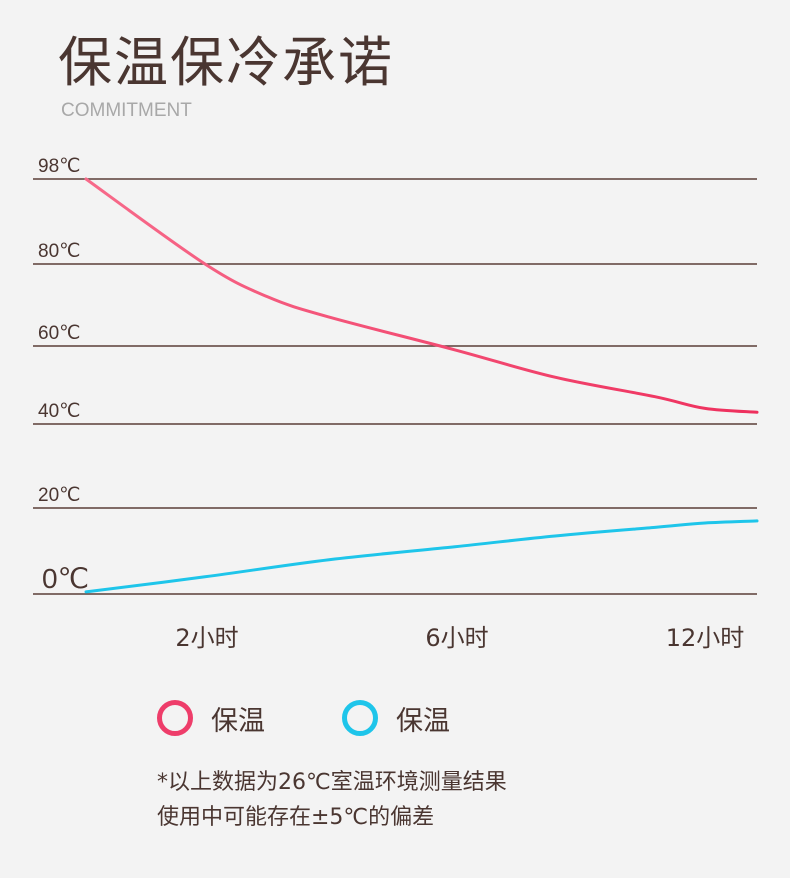 The image size is (790, 878). I want to click on page-subtitle: COMMITMENT, so click(126, 110).